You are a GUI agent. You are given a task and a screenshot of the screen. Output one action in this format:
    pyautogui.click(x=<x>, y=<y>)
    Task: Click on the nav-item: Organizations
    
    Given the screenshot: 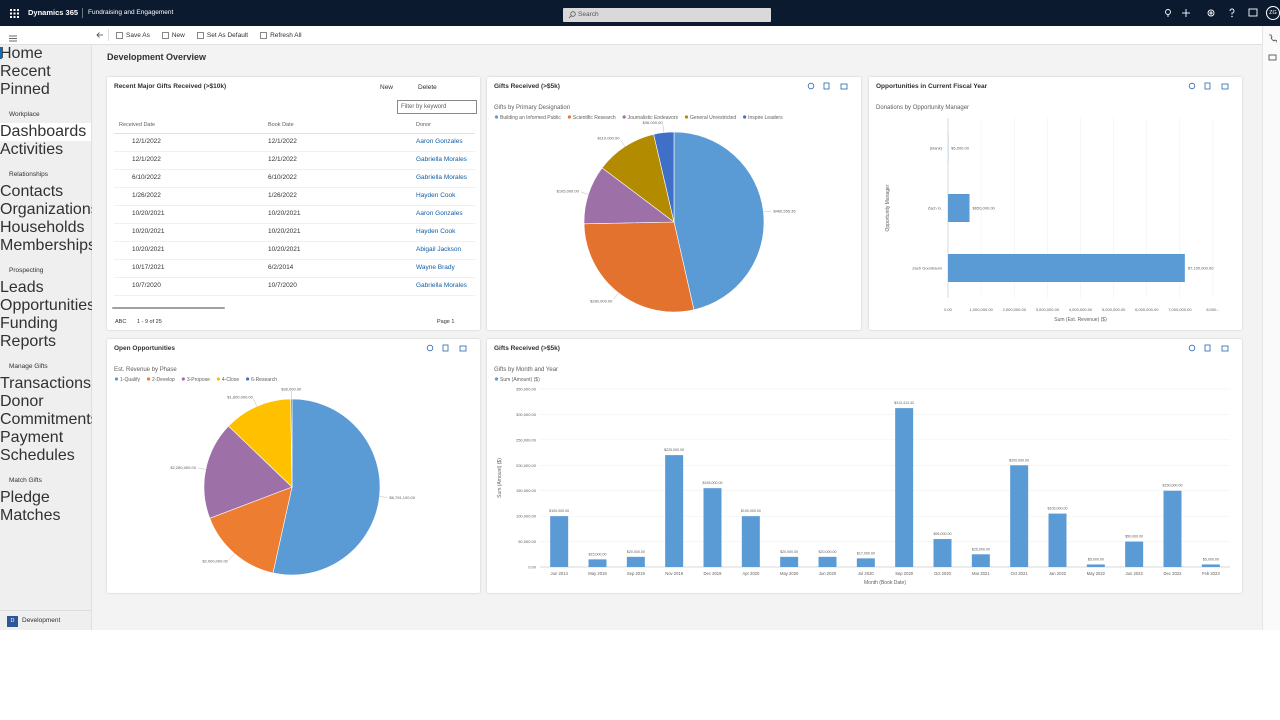 What is the action you would take?
    pyautogui.click(x=49, y=210)
    